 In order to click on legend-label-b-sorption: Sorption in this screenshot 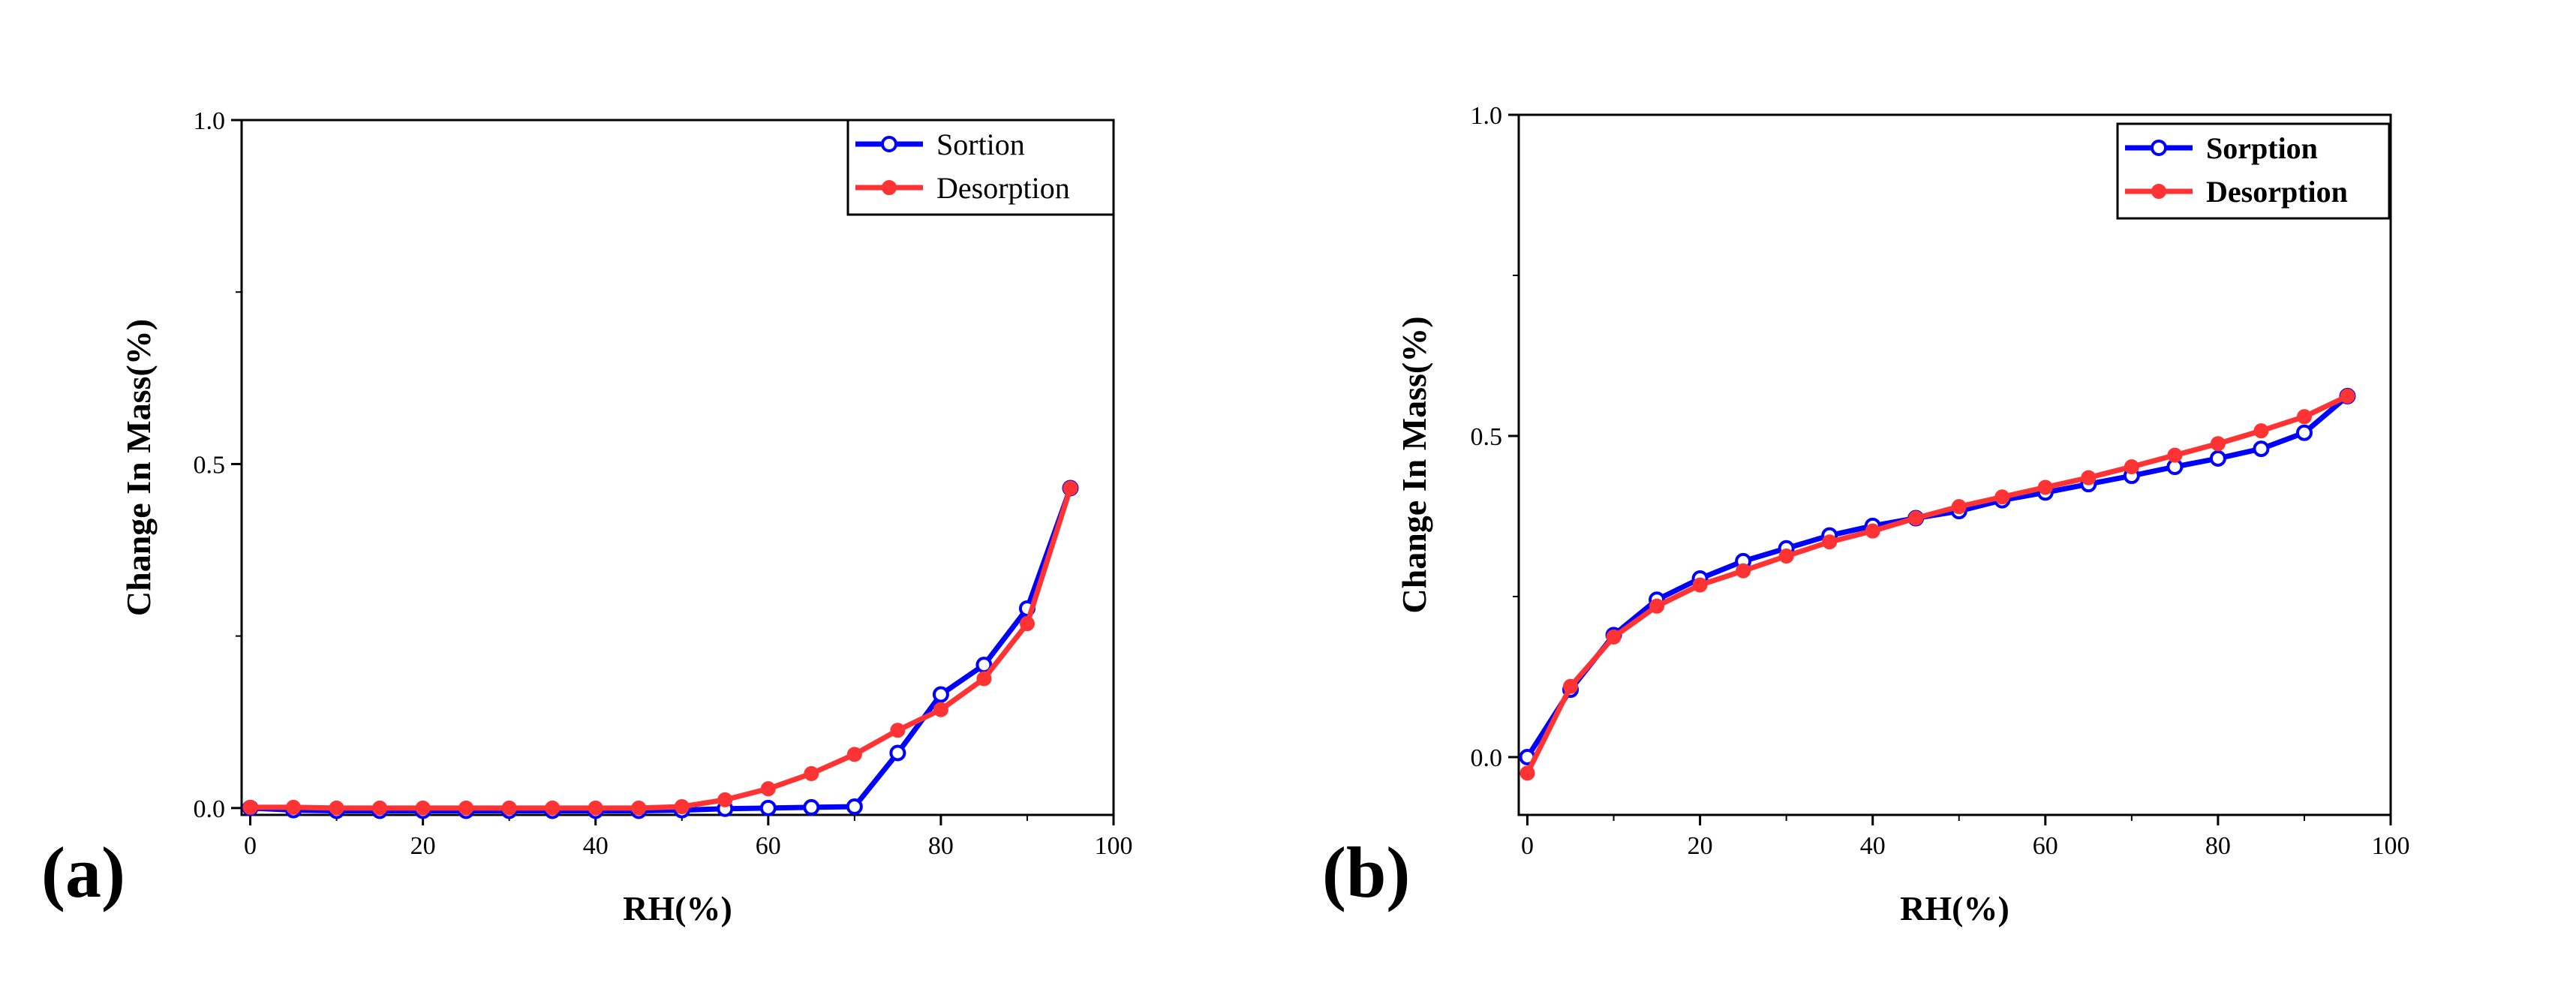, I will do `click(2262, 148)`.